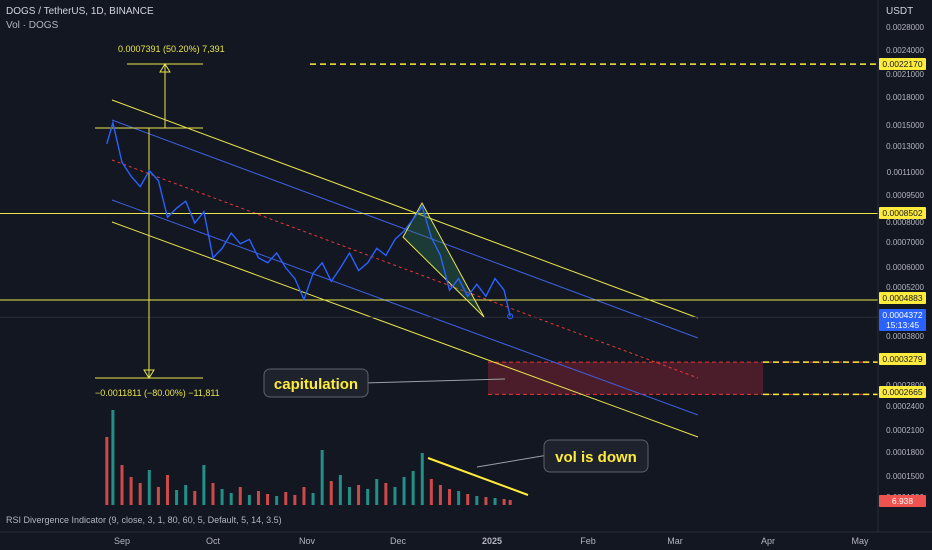 The width and height of the screenshot is (932, 550). What do you see at coordinates (213, 541) in the screenshot?
I see `time-axis-label: Oct` at bounding box center [213, 541].